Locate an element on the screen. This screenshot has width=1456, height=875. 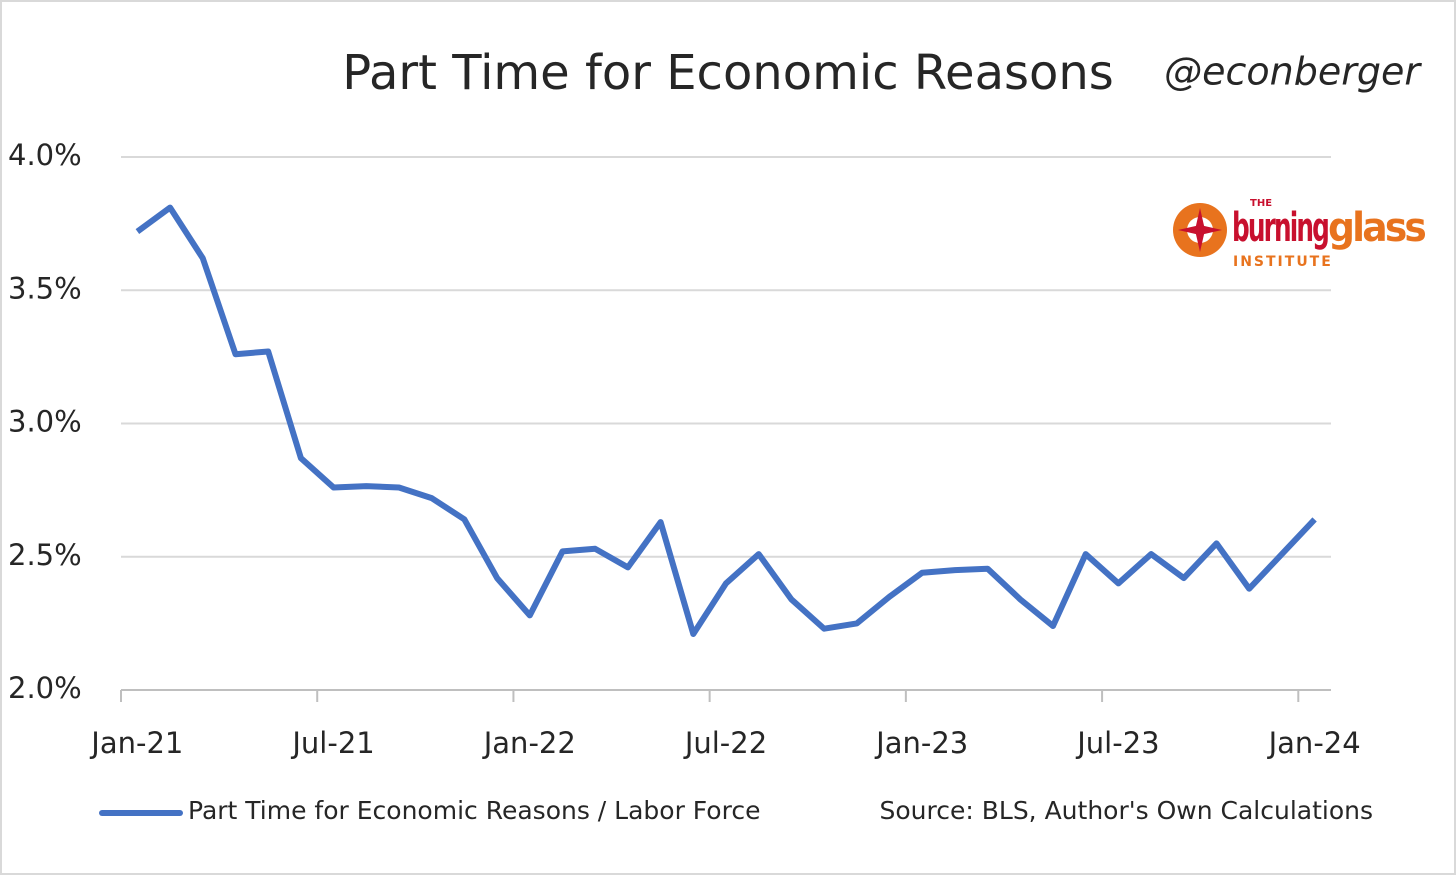
logo: THE burning glass INSTITUTE is located at coordinates (1300, 234).